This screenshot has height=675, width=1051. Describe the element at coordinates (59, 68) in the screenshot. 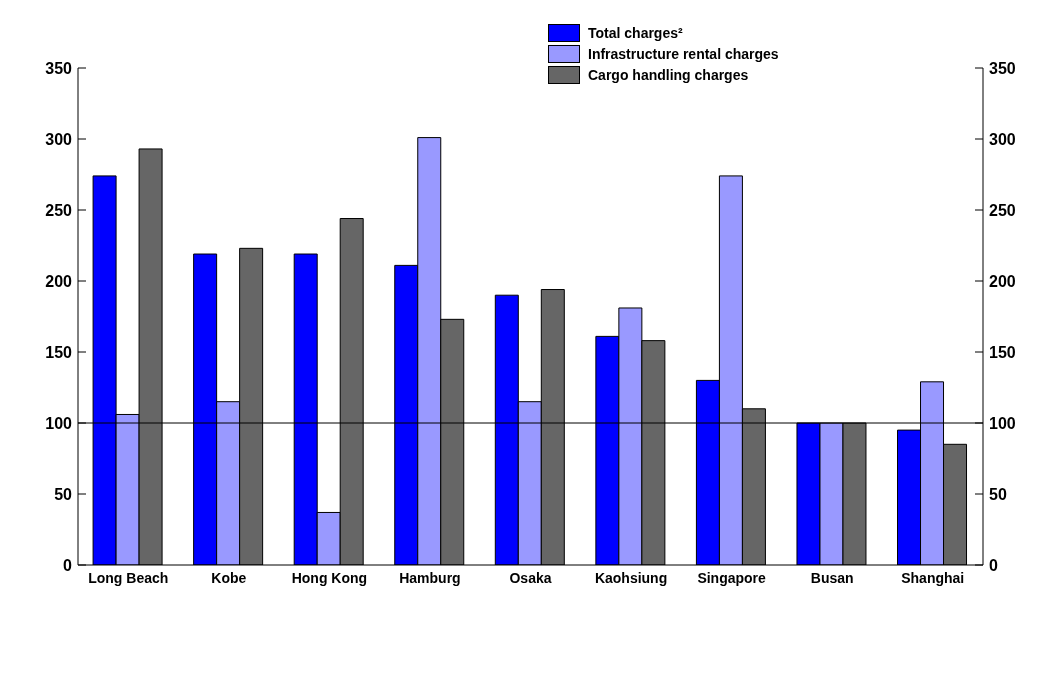

I see `y-tick-label: 350` at that location.